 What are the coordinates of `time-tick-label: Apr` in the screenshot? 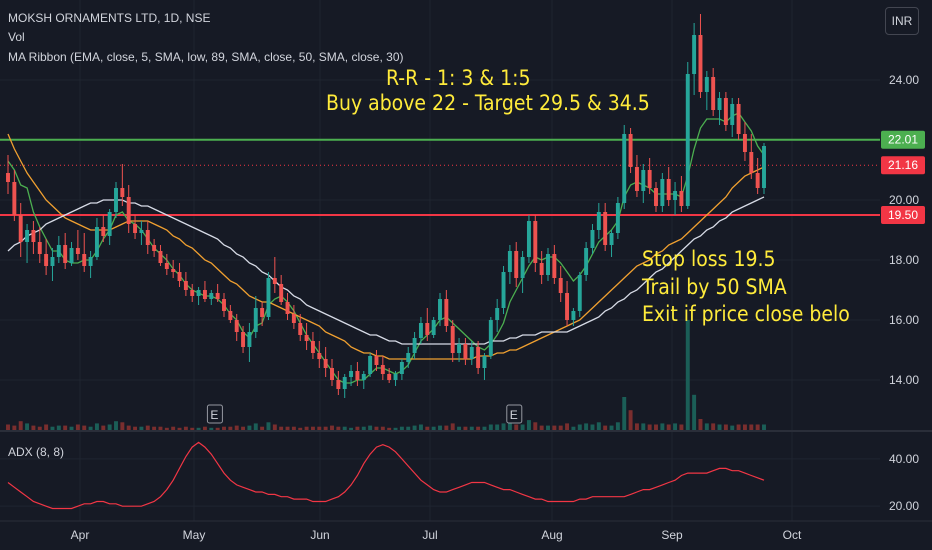 It's located at (80, 535).